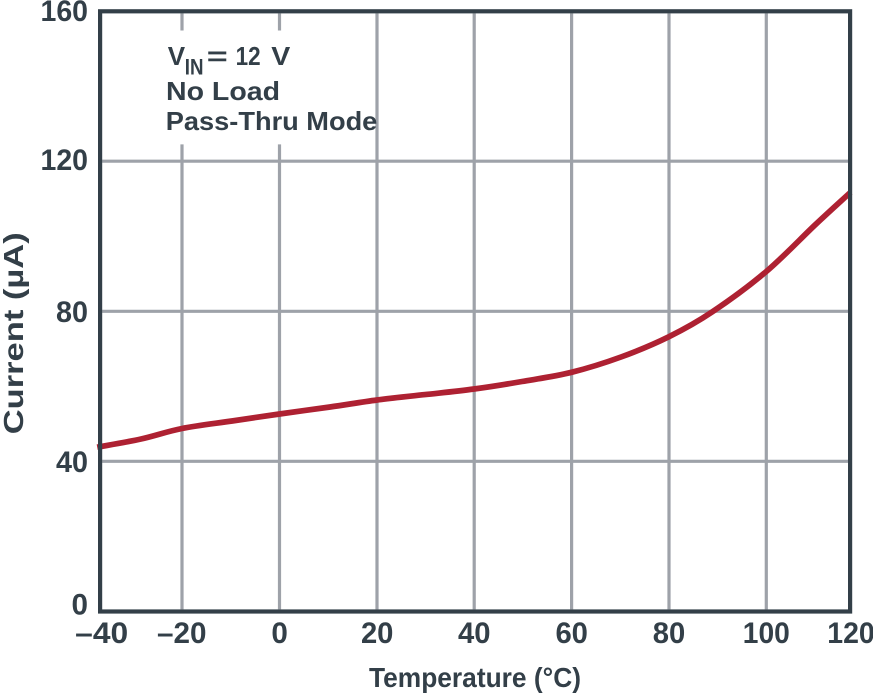 This screenshot has height=694, width=873. Describe the element at coordinates (101, 633) in the screenshot. I see `svg-text: –40` at that location.